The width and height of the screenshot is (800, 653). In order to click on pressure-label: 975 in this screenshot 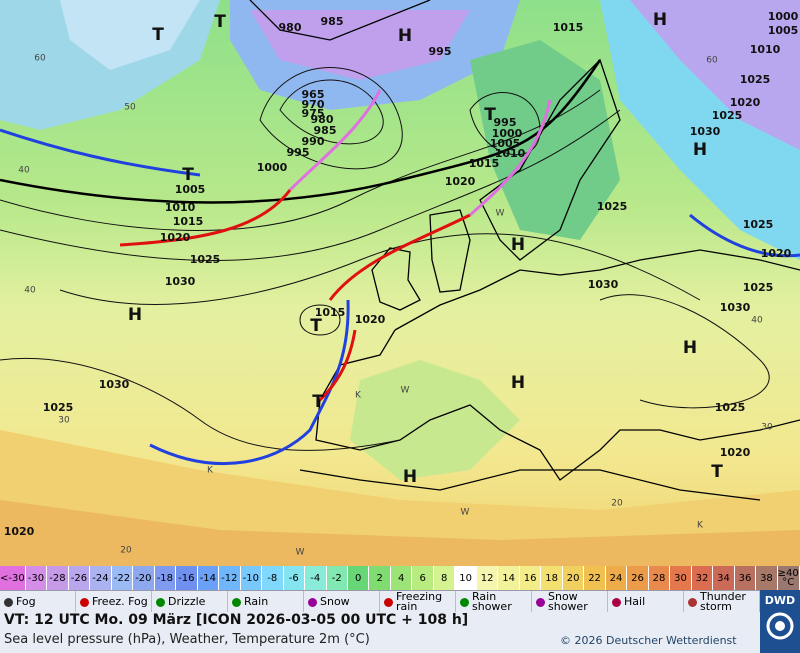, I will do `click(313, 113)`.